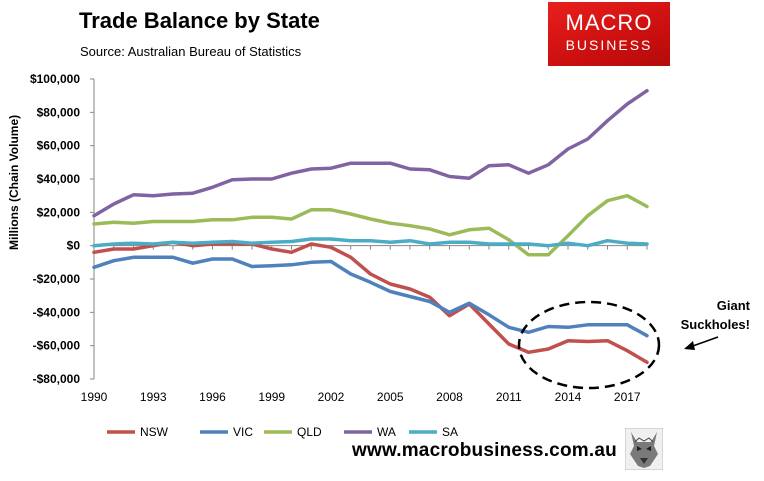  I want to click on y-tick-label: $80,000, so click(59, 112).